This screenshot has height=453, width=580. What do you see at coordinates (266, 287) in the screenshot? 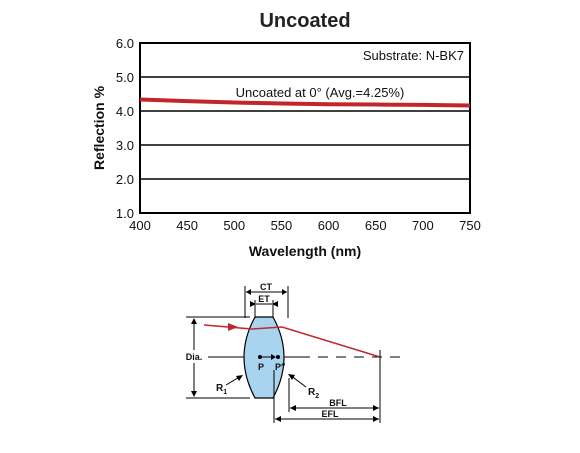
I see `label-ct: CT` at bounding box center [266, 287].